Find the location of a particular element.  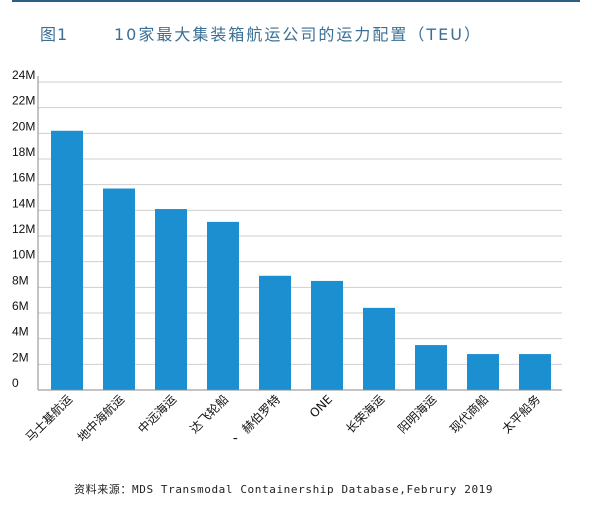

y-axis-tick-labels: 0 2M 4M 6M 8M 10M 12M 14M 16M 18M 20M 22M 24M is located at coordinates (23, 229).